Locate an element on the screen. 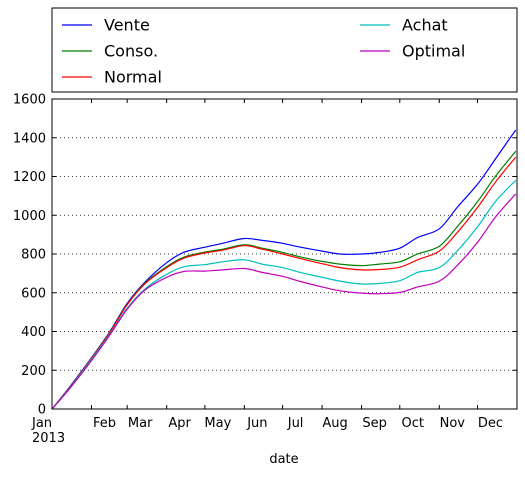  legend-label: Optimal is located at coordinates (433, 51).